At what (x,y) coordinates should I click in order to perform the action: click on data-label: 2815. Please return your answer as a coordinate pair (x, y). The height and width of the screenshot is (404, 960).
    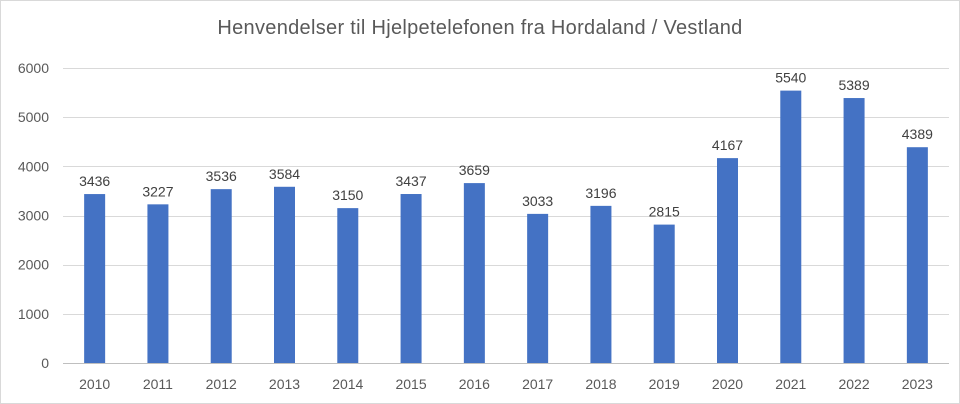
    Looking at the image, I should click on (664, 212).